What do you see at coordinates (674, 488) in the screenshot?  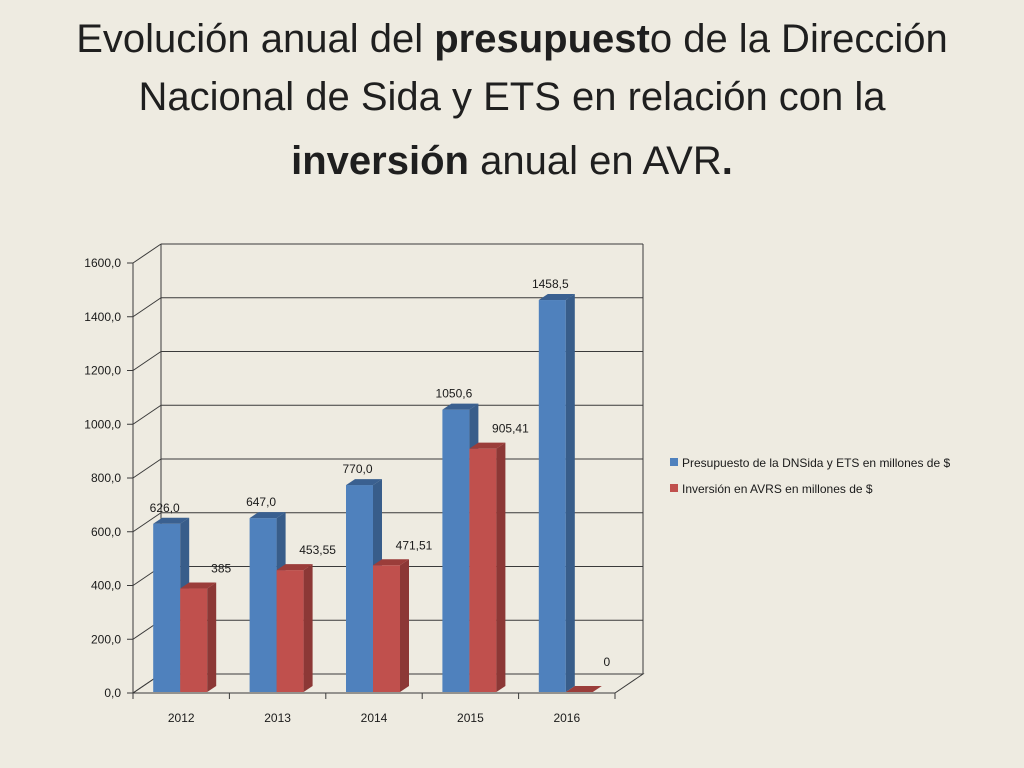 I see `legend-swatch-inversion` at bounding box center [674, 488].